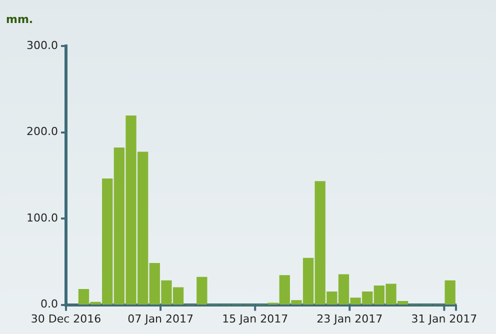  What do you see at coordinates (66, 319) in the screenshot?
I see `x-tick-label: 30 Dec 2016` at bounding box center [66, 319].